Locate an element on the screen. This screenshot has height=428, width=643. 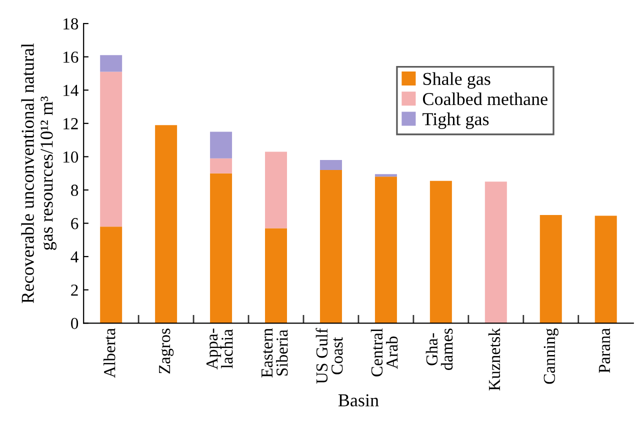
x-tick-label: Gha- dames is located at coordinates (439, 349).